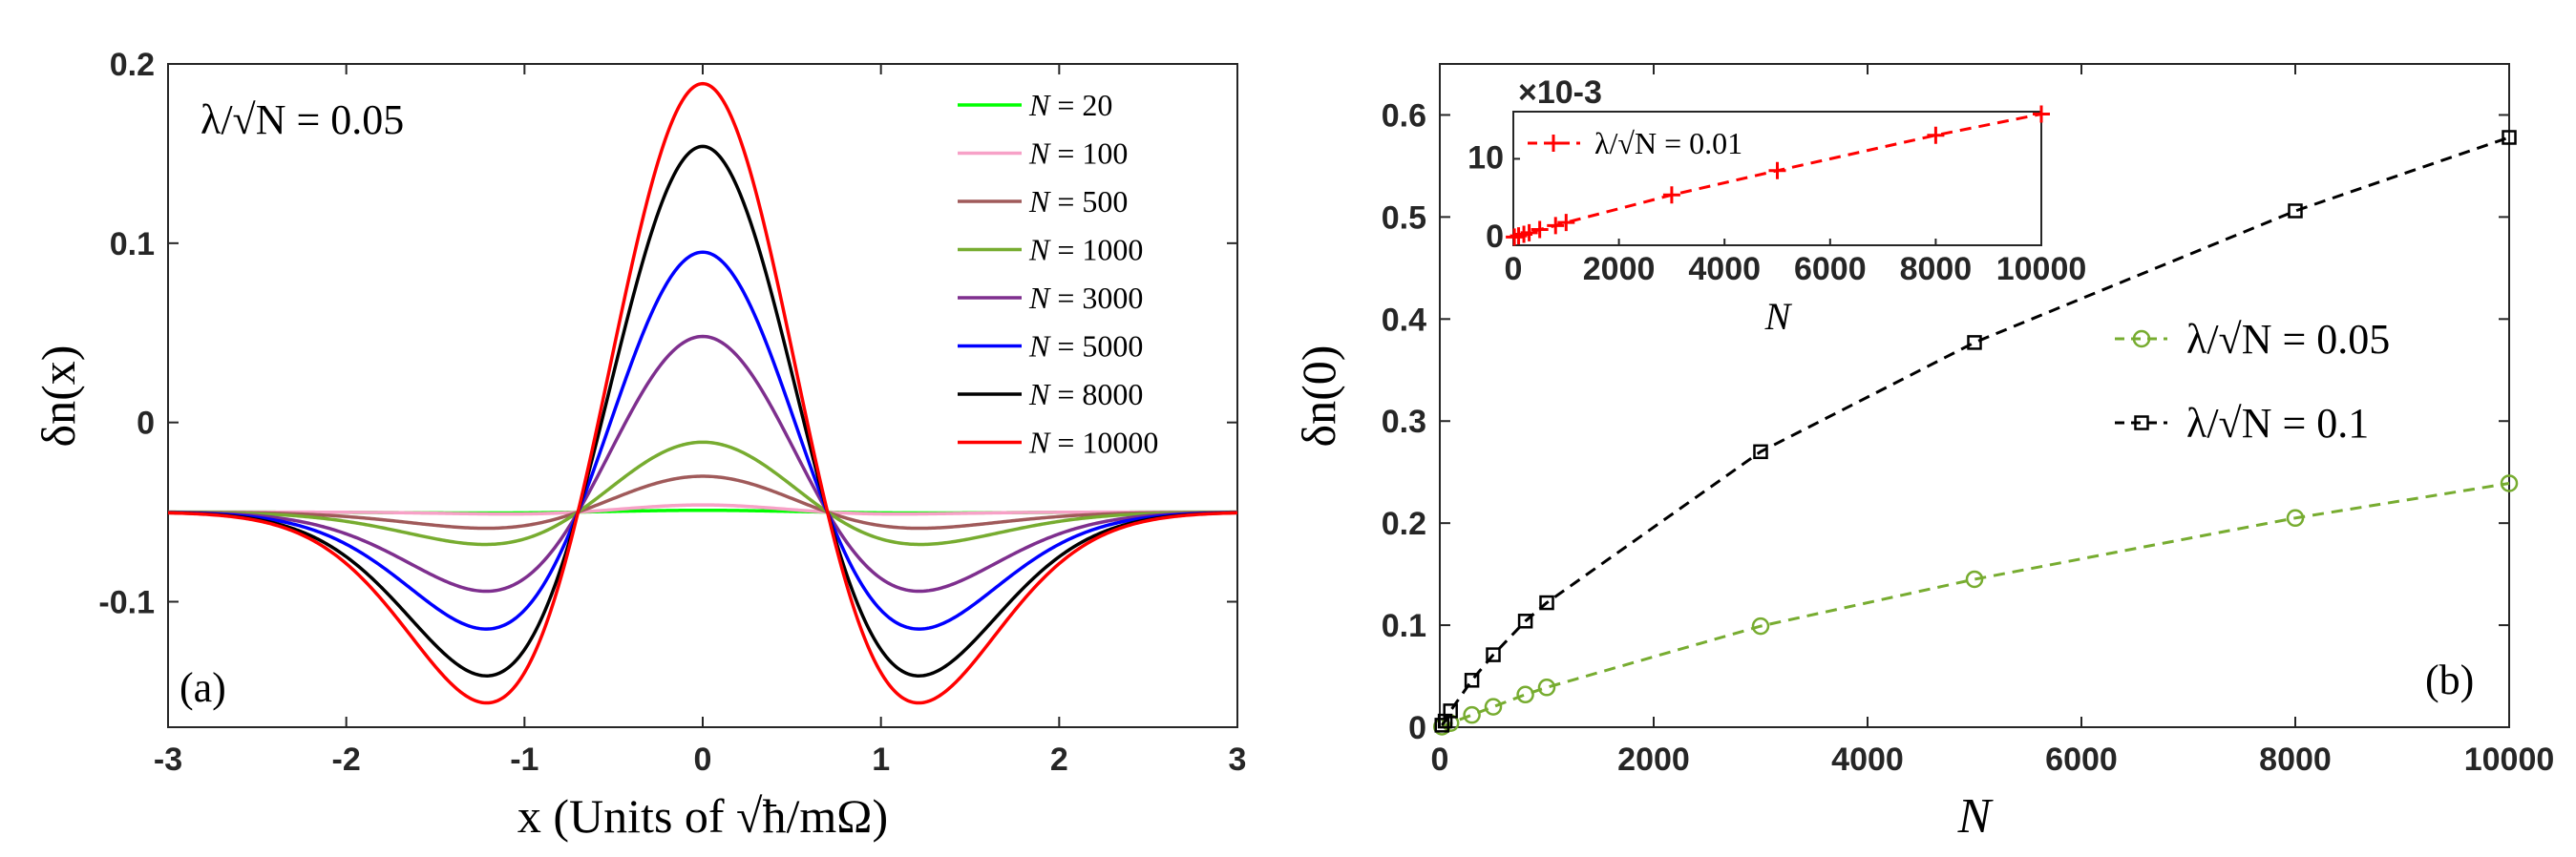 This screenshot has width=2576, height=857. I want to click on inset-x-tick-label: 8000, so click(1936, 269).